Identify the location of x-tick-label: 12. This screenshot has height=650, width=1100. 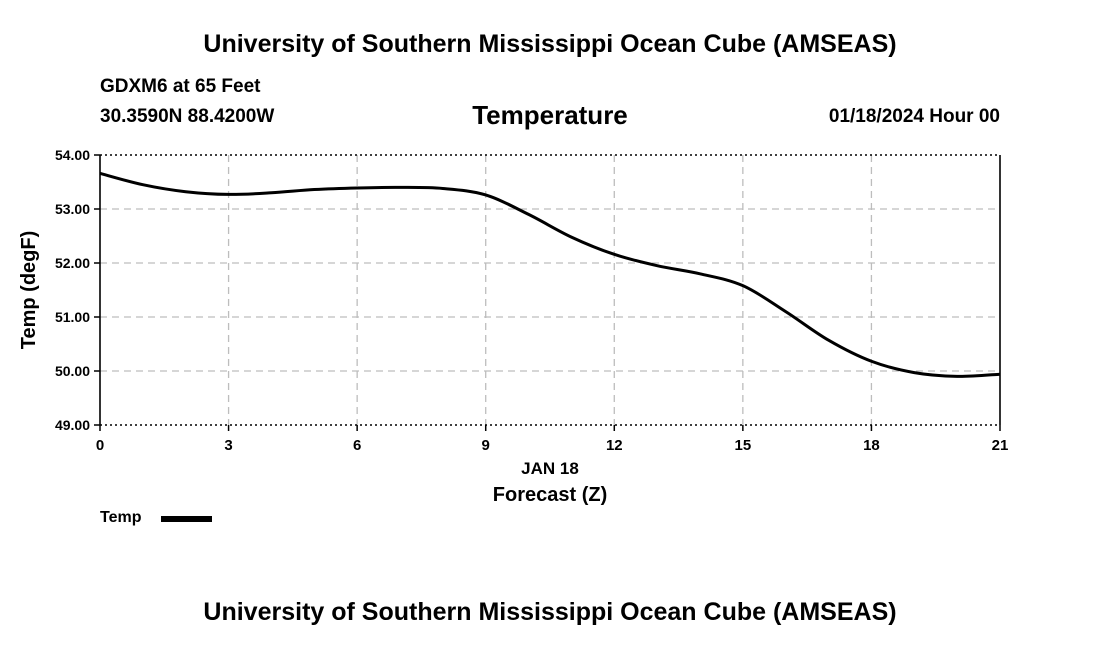
(614, 445).